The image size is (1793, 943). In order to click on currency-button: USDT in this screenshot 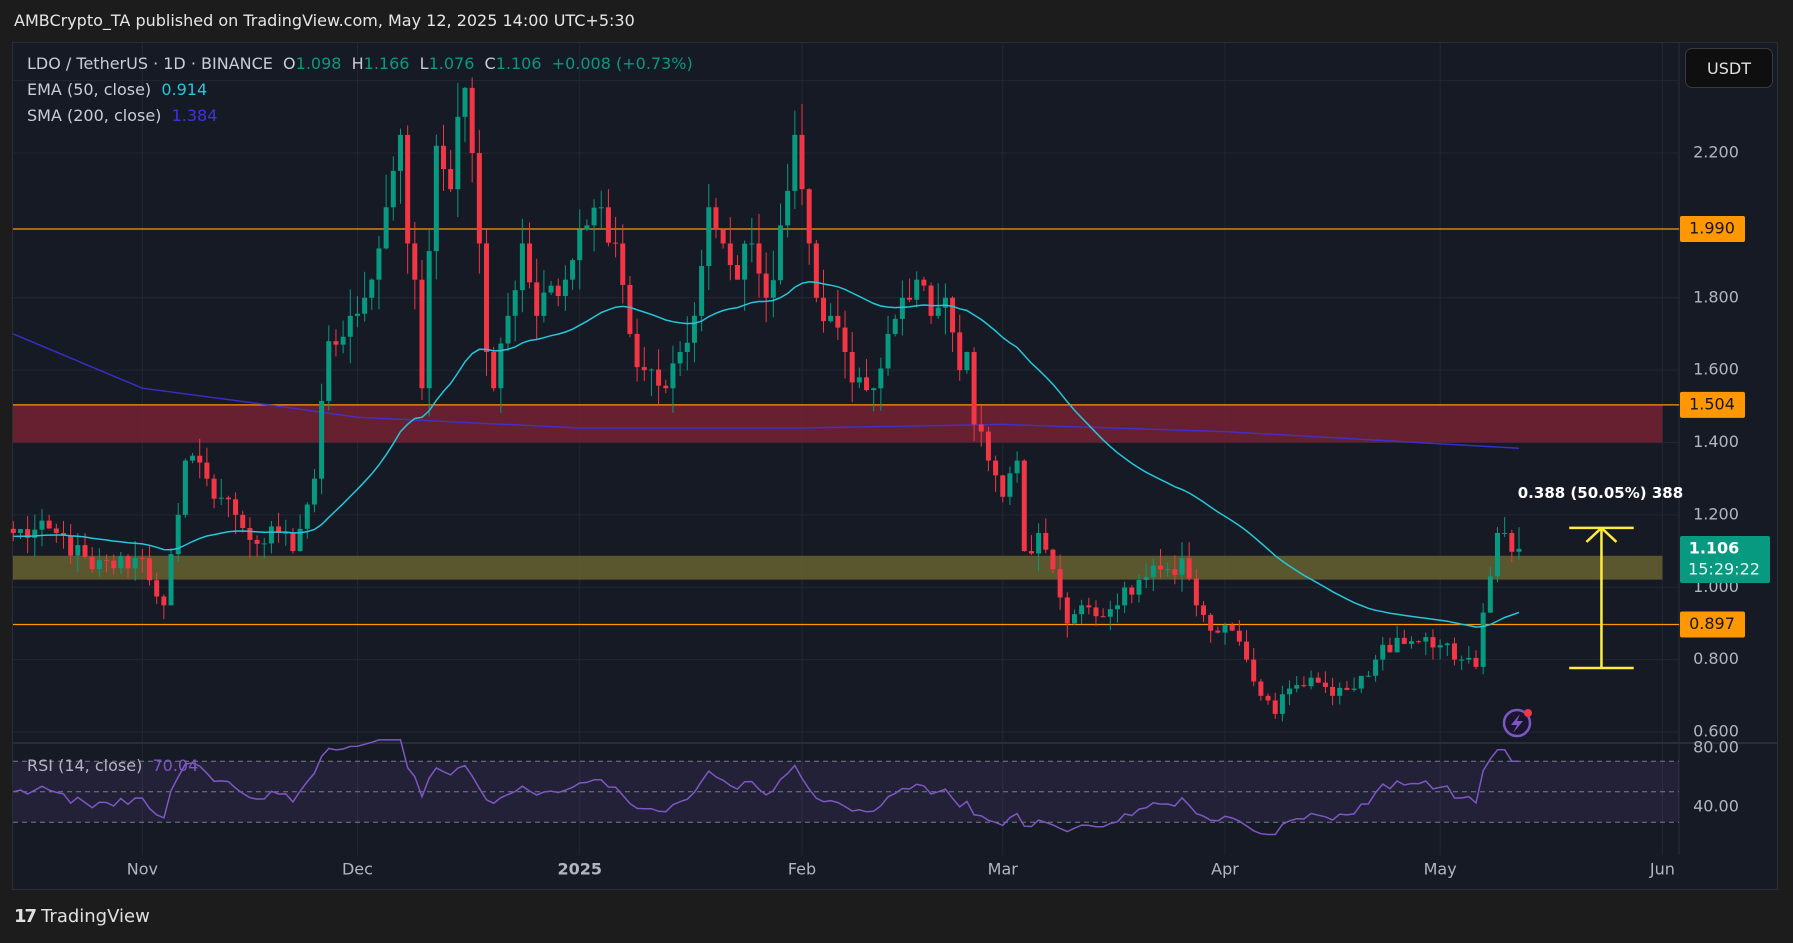, I will do `click(1729, 68)`.